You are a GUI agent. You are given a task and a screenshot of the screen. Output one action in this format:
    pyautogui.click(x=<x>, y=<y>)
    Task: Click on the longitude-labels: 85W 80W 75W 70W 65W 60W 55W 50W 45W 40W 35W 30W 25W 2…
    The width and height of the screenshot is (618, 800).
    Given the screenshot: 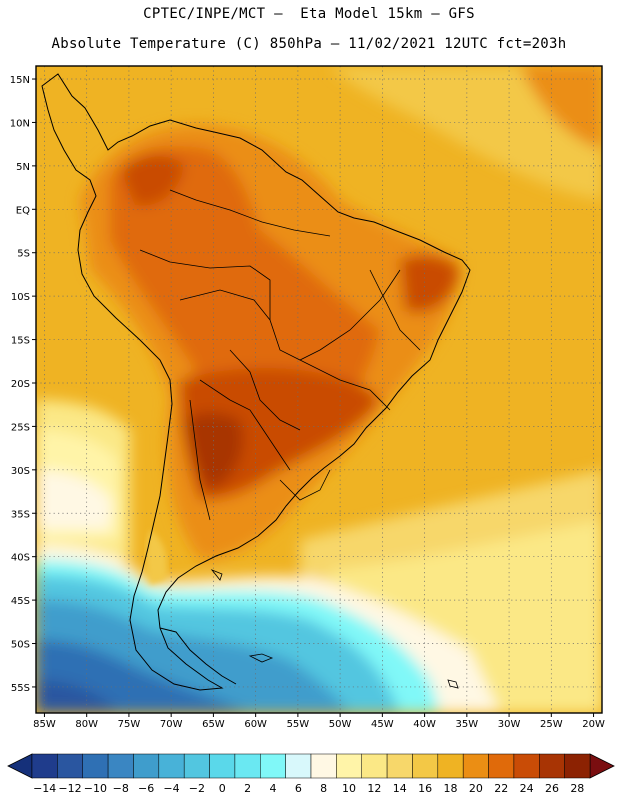 What is the action you would take?
    pyautogui.click(x=319, y=721)
    